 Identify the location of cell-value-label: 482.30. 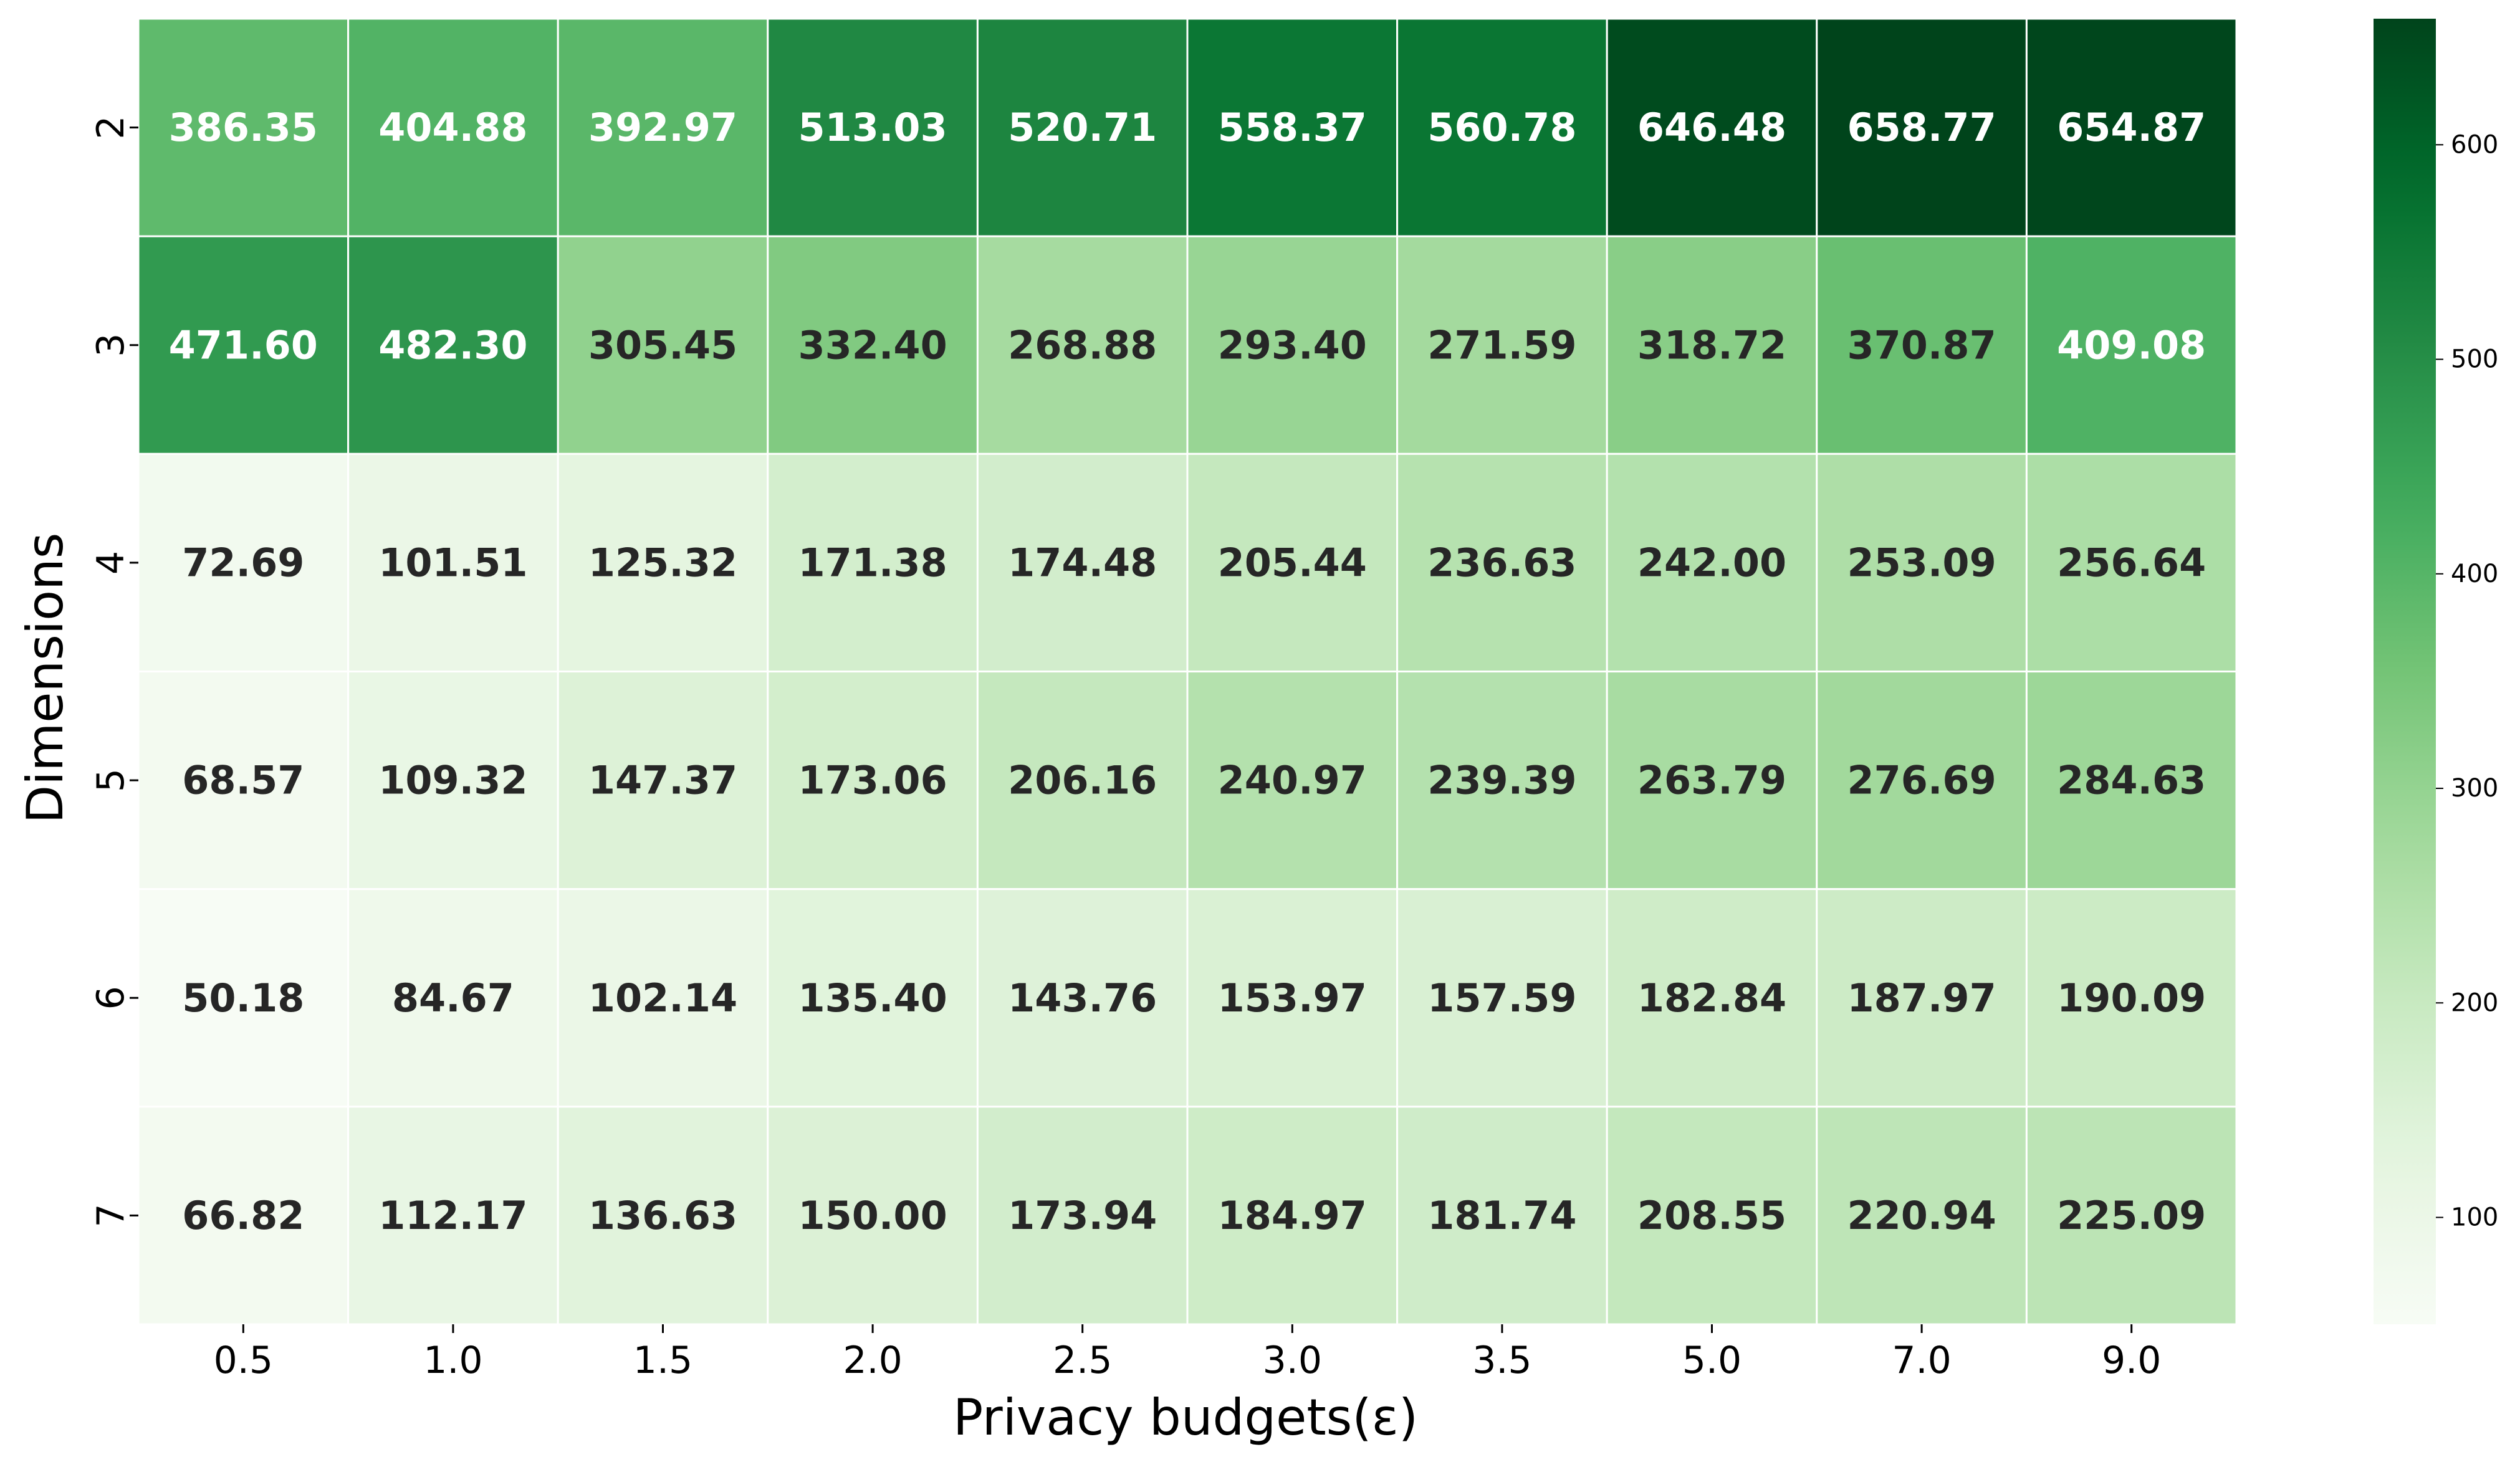
(452, 345).